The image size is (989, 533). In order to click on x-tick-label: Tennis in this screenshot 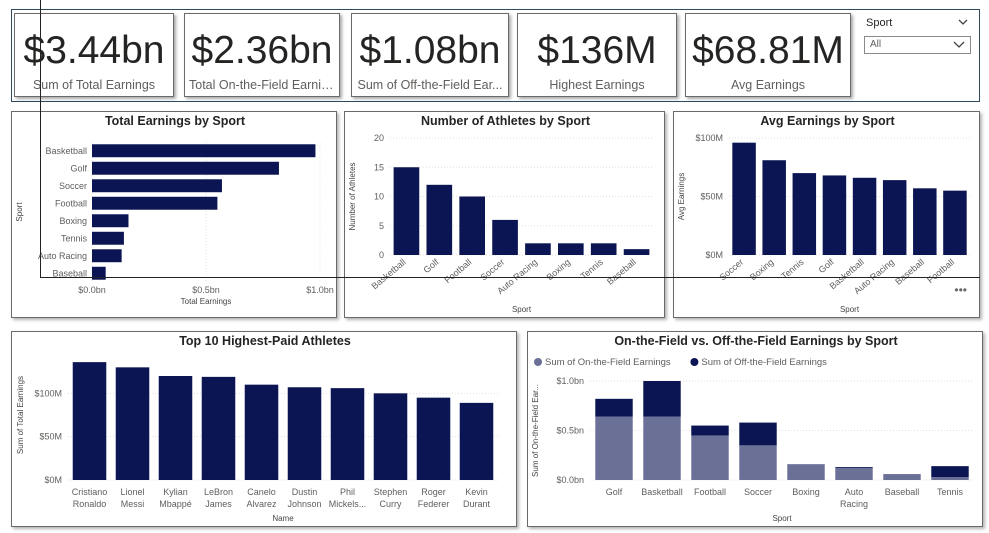, I will do `click(950, 492)`.